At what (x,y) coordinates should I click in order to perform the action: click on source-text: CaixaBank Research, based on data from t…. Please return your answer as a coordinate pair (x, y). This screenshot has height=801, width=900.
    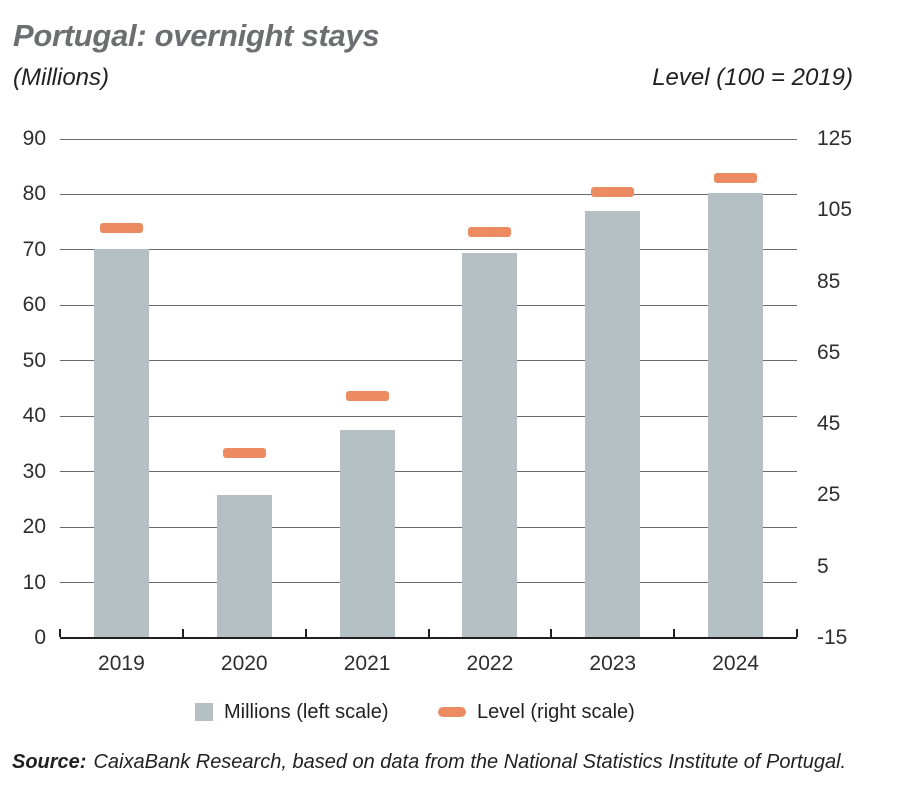
    Looking at the image, I should click on (470, 762).